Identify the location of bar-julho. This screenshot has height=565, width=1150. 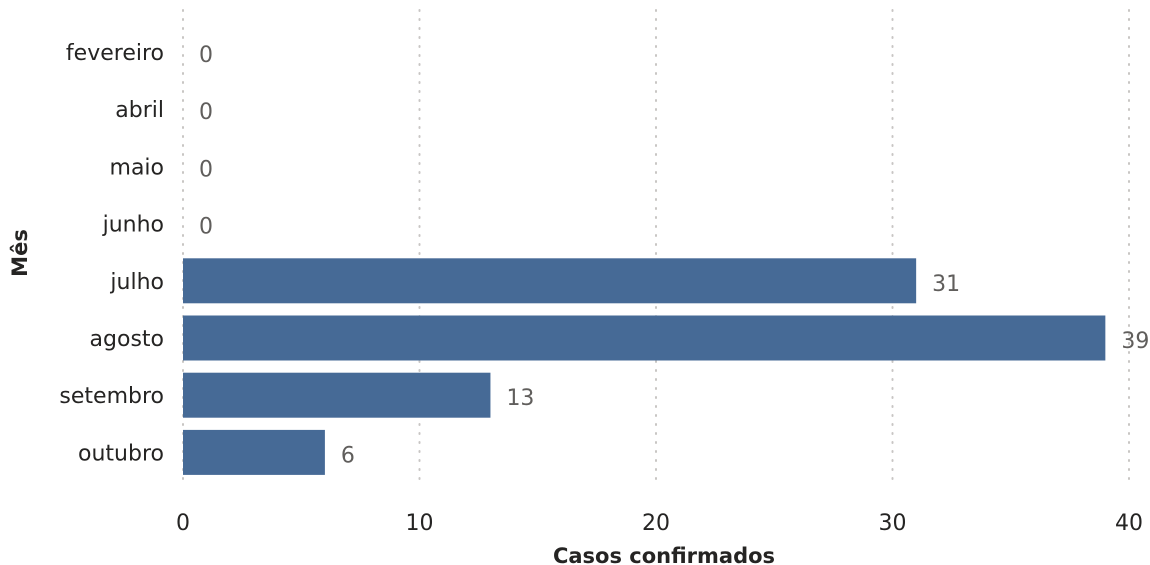
(550, 281).